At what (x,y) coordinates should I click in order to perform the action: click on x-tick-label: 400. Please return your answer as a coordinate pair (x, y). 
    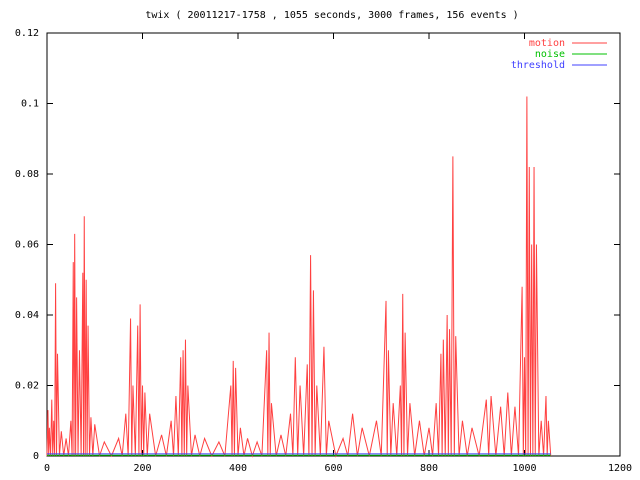
    Looking at the image, I should click on (238, 468).